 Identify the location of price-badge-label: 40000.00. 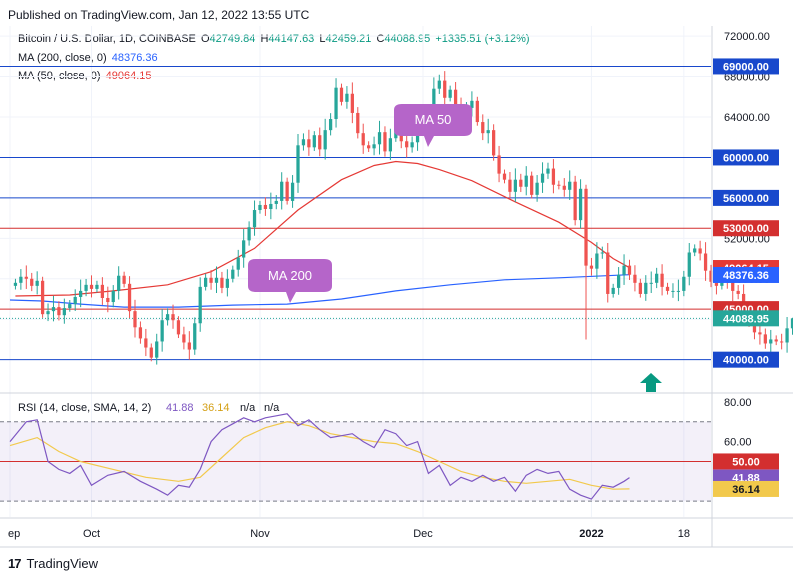
(746, 361).